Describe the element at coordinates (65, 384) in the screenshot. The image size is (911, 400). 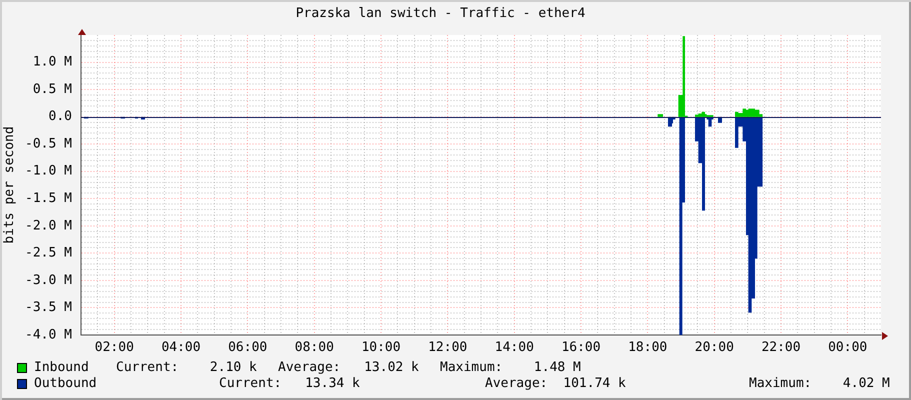
I see `legend-label: Outbound` at that location.